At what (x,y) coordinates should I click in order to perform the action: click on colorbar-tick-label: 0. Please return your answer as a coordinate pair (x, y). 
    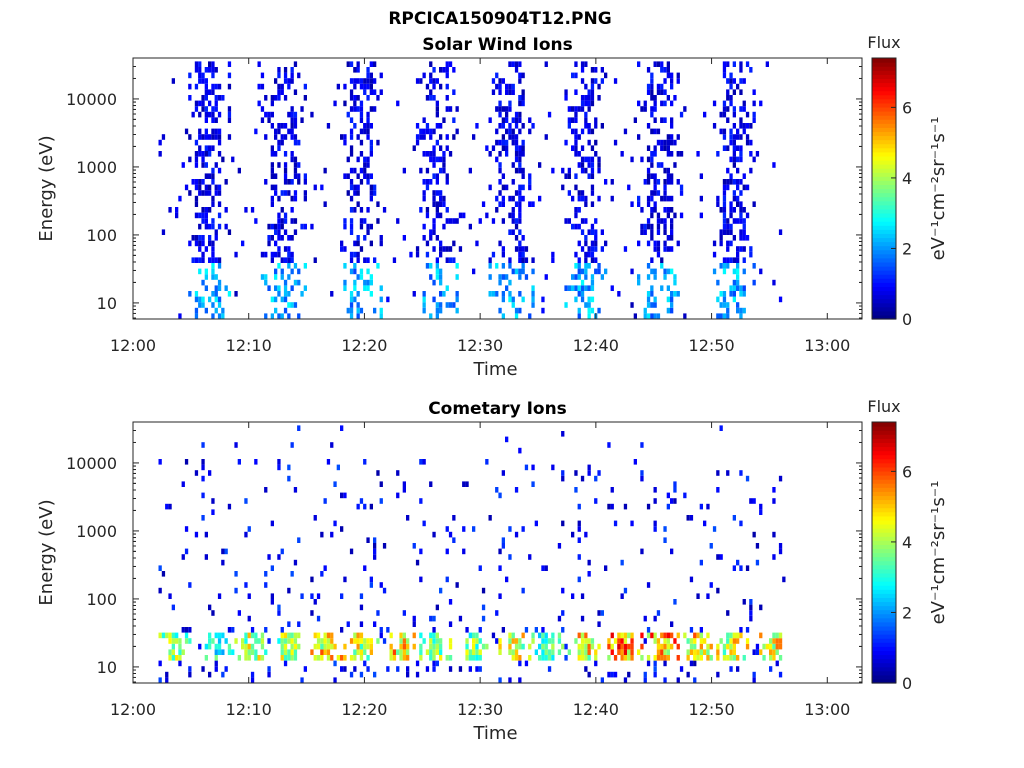
    Looking at the image, I should click on (907, 319).